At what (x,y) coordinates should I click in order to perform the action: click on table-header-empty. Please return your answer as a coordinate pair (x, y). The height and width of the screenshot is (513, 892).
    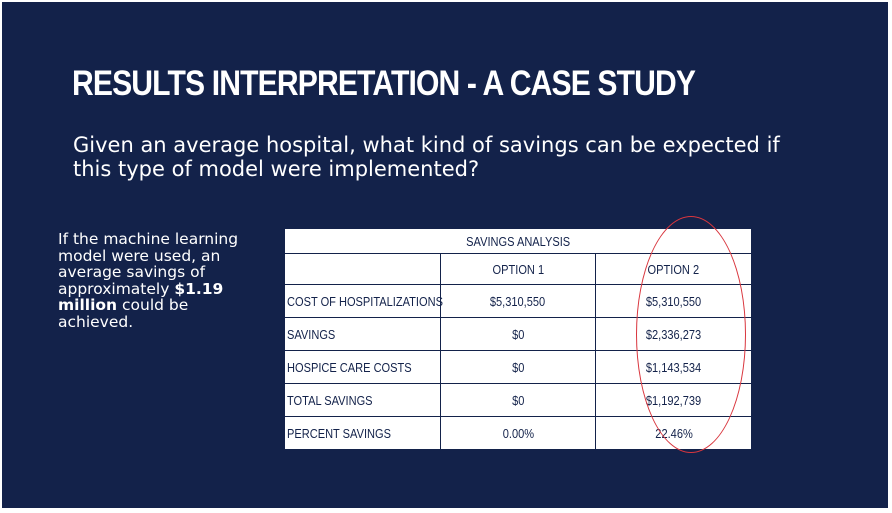
    Looking at the image, I should click on (362, 269).